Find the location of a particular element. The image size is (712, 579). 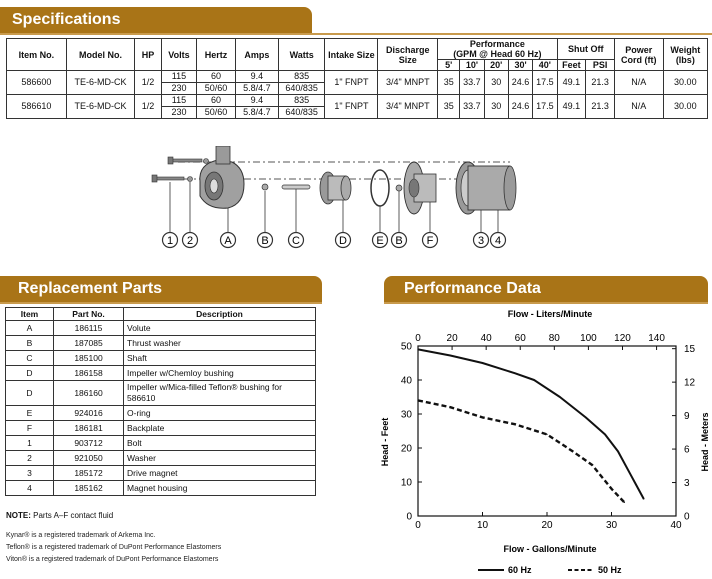

col-intake: Intake Size is located at coordinates (351, 54).